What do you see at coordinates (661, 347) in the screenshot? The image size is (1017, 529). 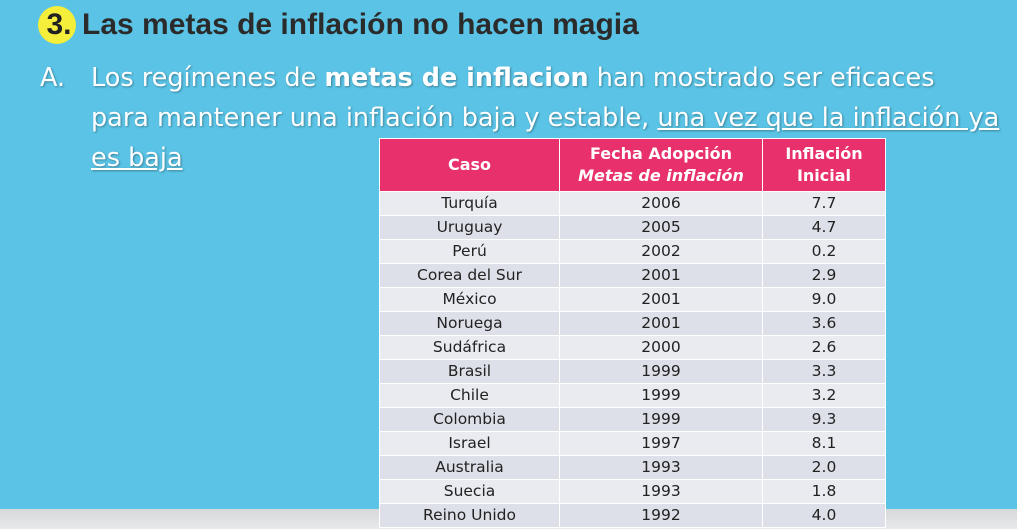 I see `cell-fecha: 2000` at bounding box center [661, 347].